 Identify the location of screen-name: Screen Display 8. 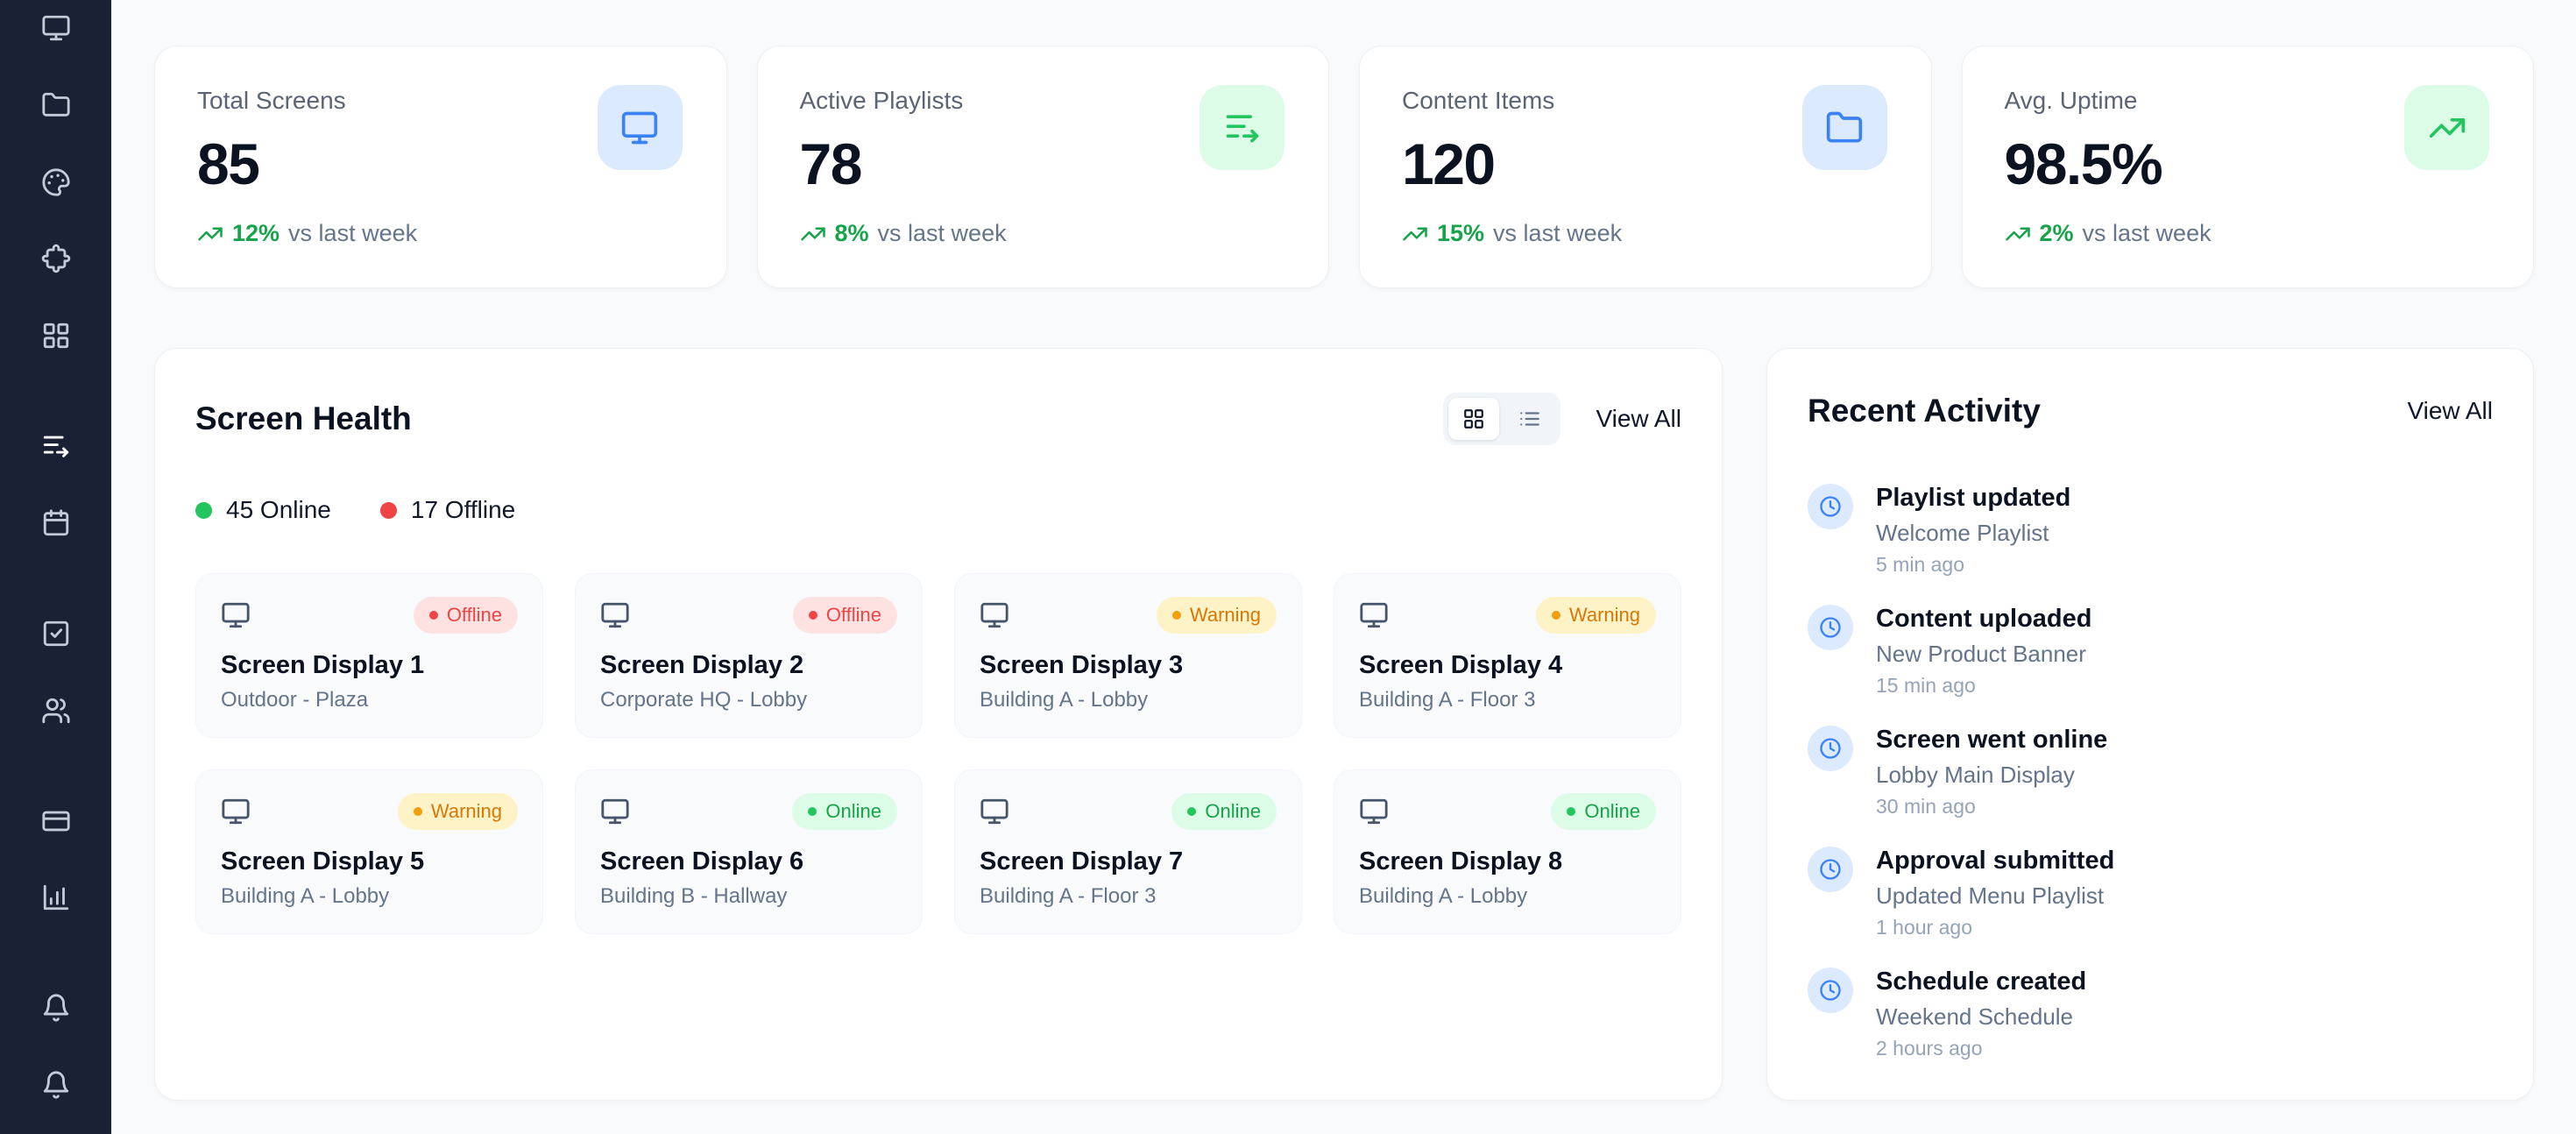
(1461, 861).